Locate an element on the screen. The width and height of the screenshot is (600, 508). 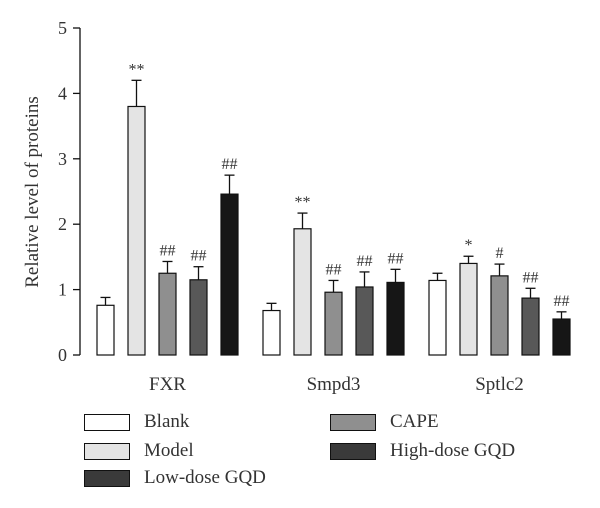
y-tick-label: 0 is located at coordinates (62, 355).